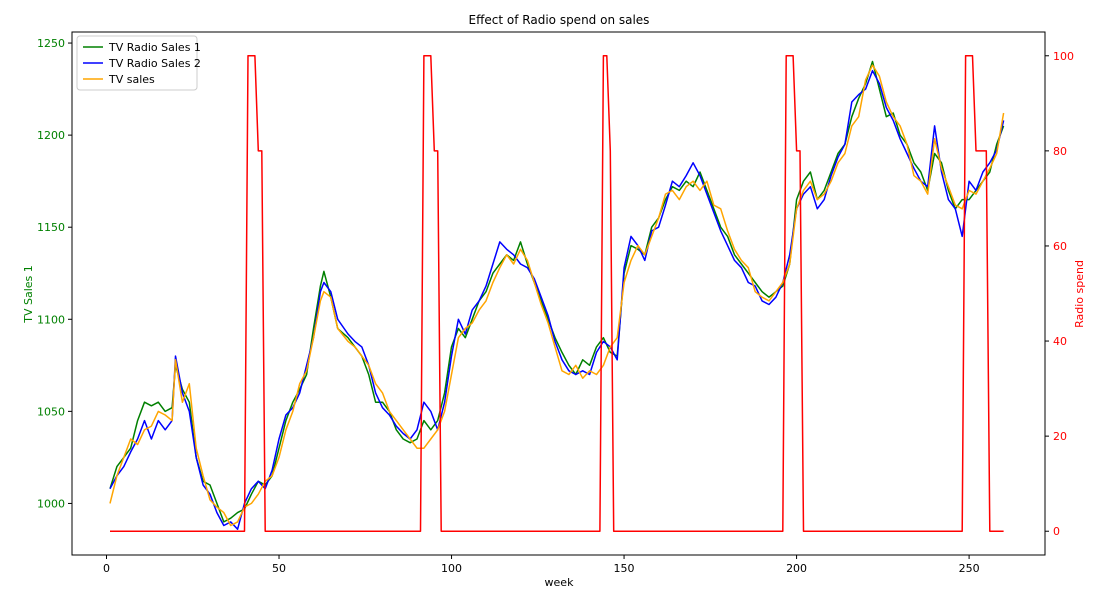 The image size is (1100, 610). What do you see at coordinates (154, 63) in the screenshot?
I see `legend-label: TV Radio Sales 2` at bounding box center [154, 63].